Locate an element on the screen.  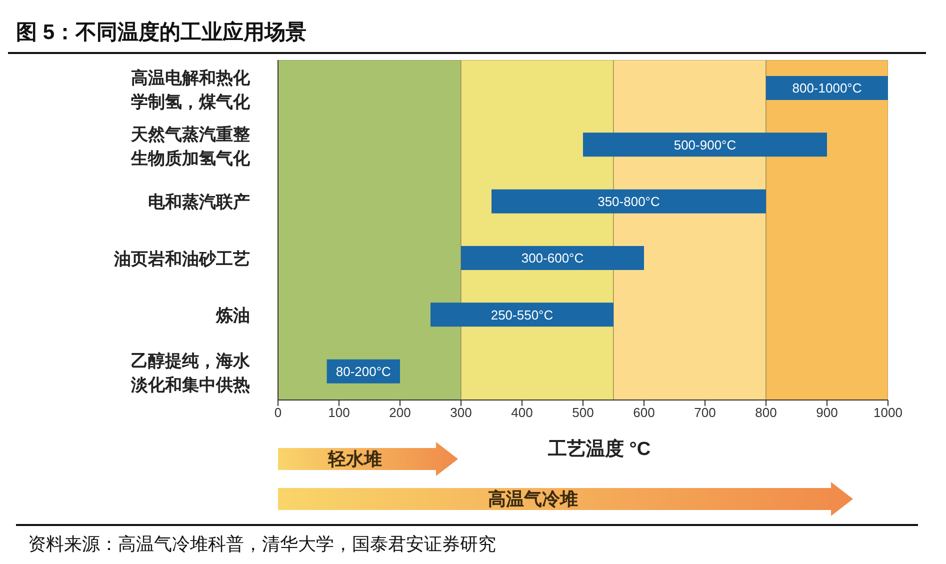
y-tick-label: 油页岩和油砂工艺 is located at coordinates (181, 258).